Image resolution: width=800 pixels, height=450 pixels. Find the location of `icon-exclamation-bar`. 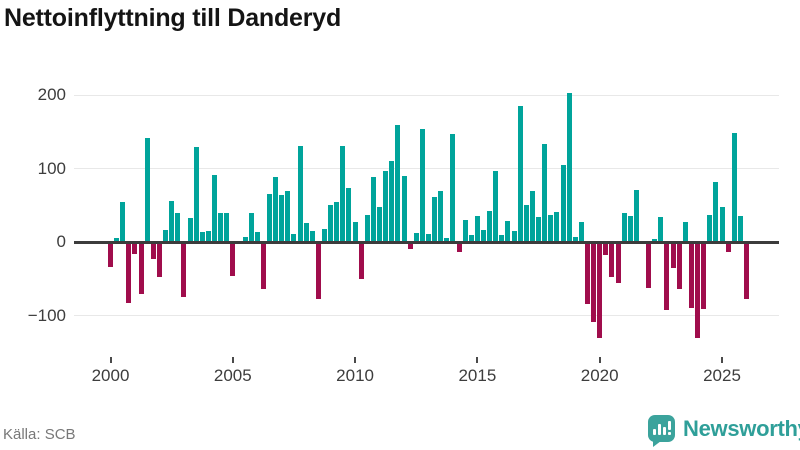

icon-exclamation-bar is located at coordinates (669, 425).